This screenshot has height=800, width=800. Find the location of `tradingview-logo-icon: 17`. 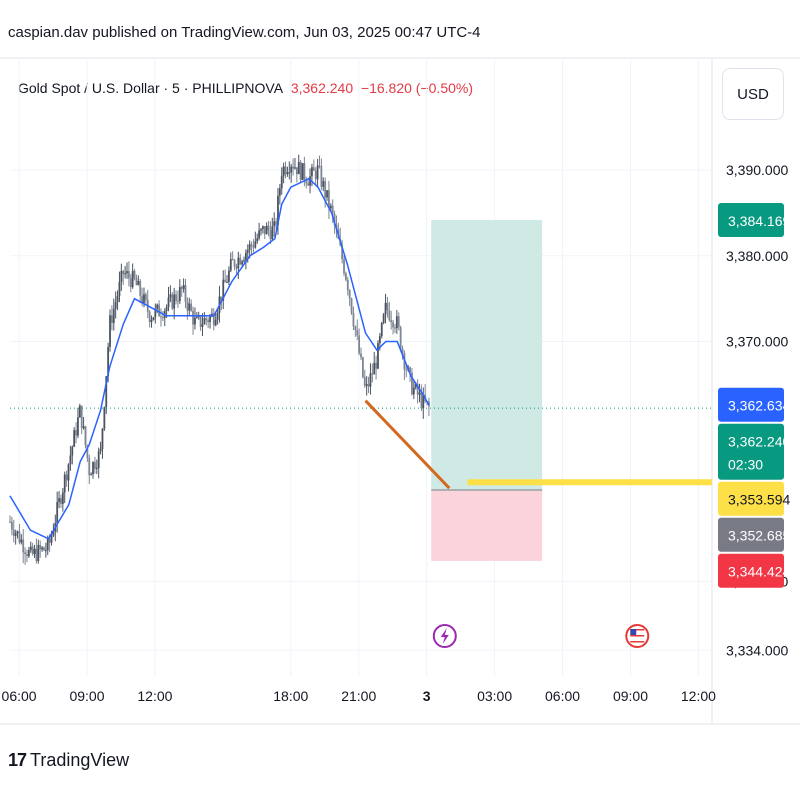

tradingview-logo-icon: 17 is located at coordinates (17, 760).